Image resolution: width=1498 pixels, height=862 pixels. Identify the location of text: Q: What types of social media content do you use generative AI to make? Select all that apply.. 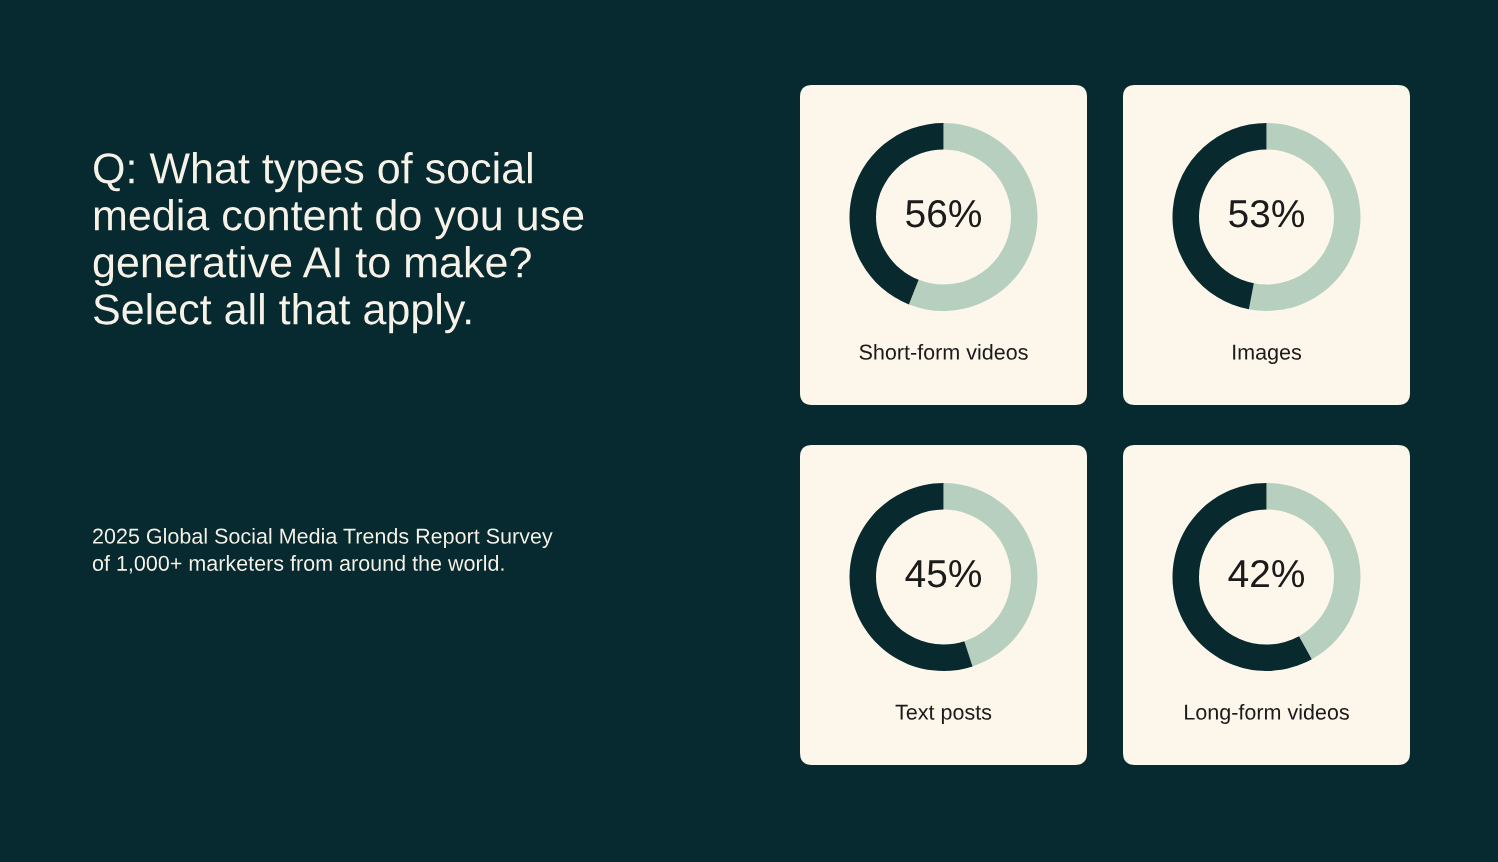
(338, 243).